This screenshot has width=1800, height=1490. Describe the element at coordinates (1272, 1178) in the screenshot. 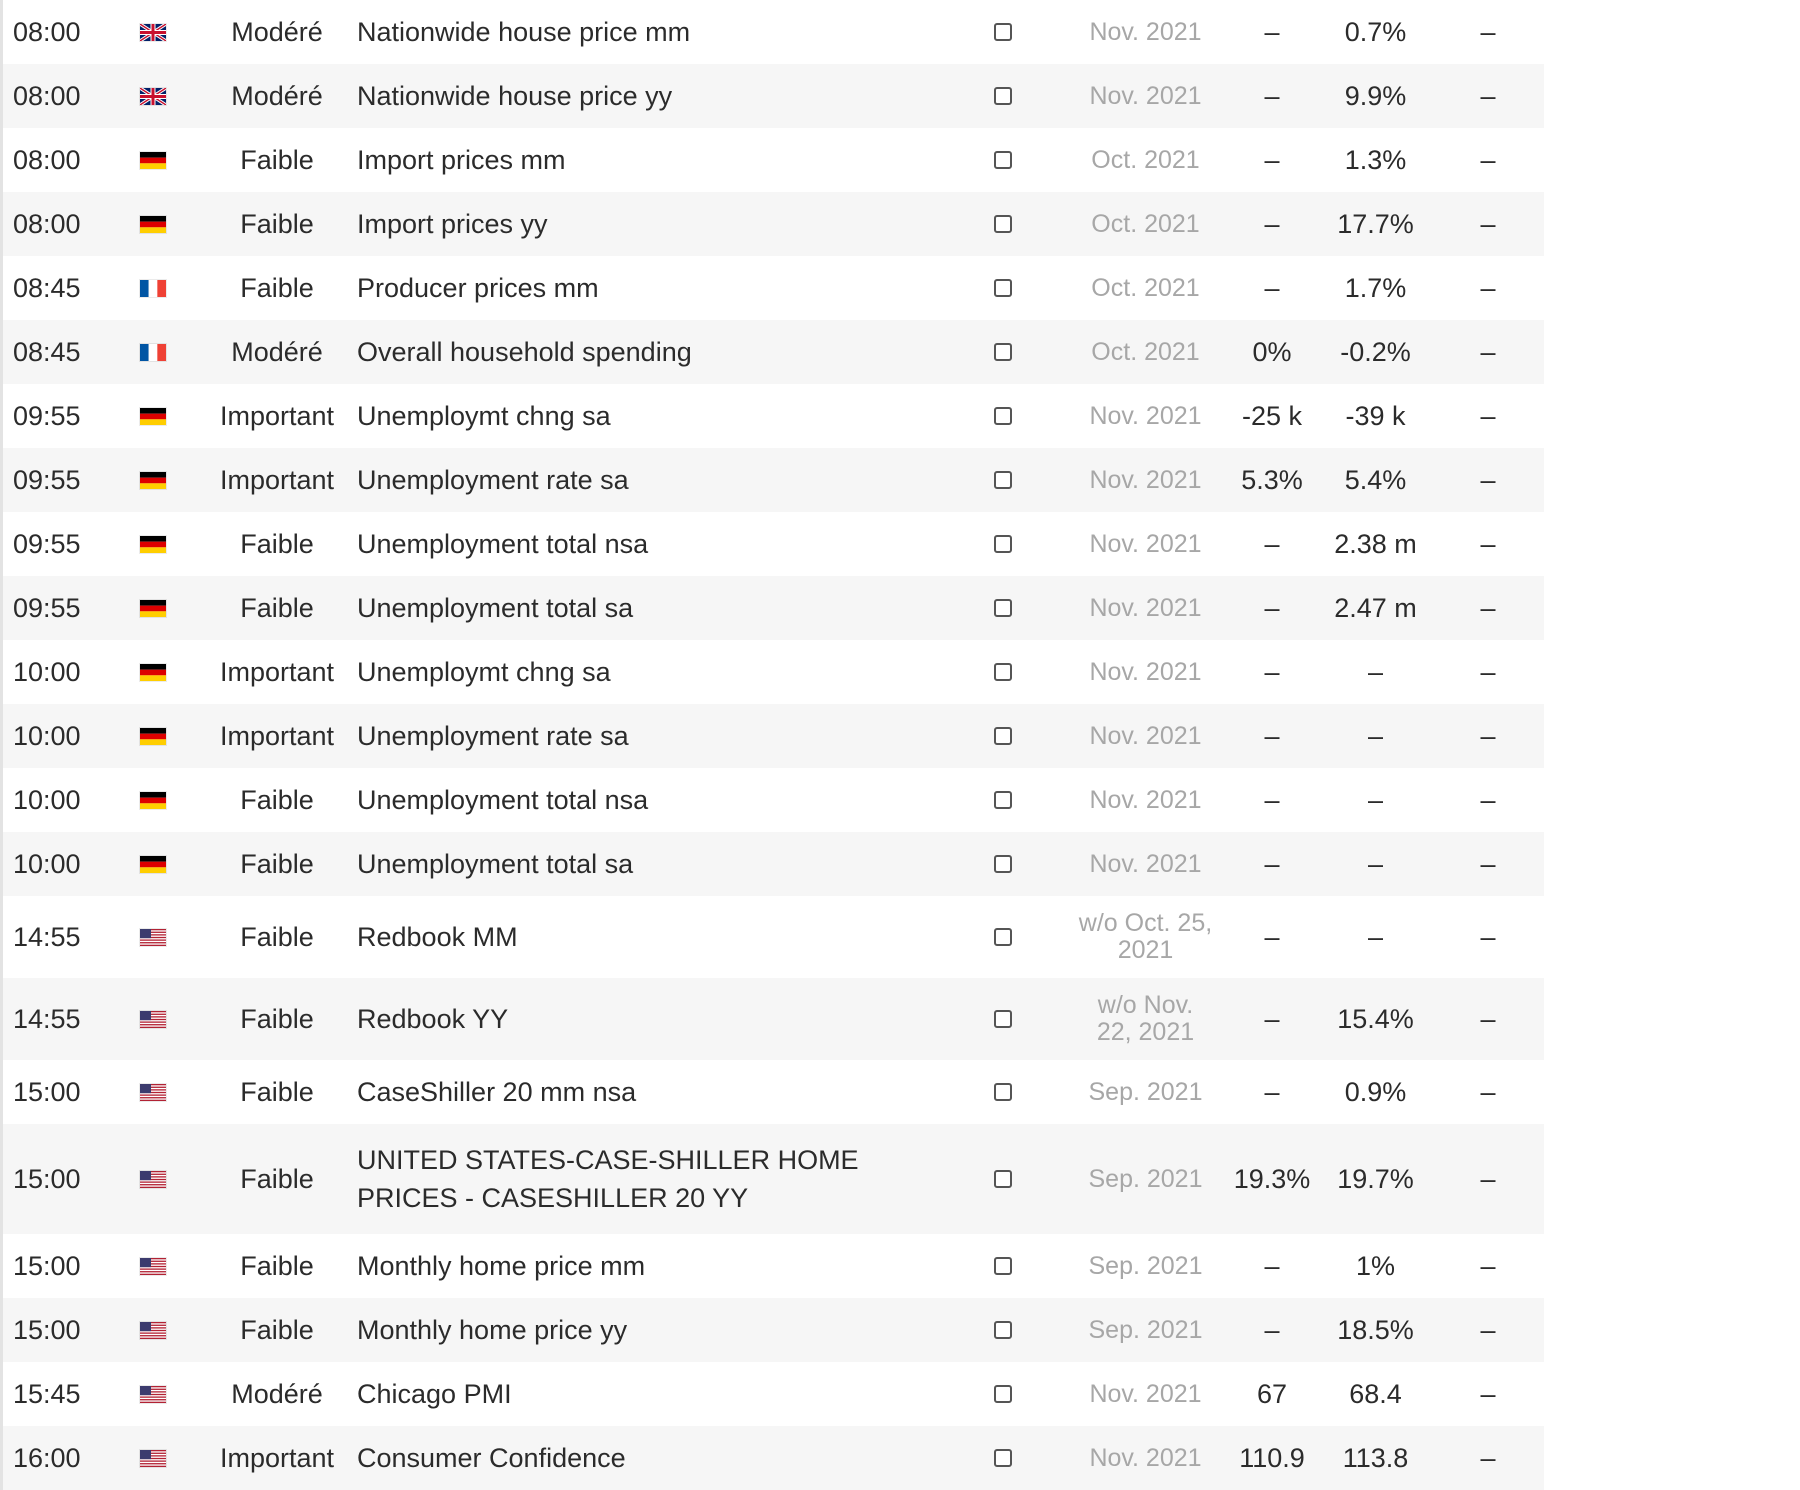

I see `forecast-value: 19.3%` at that location.